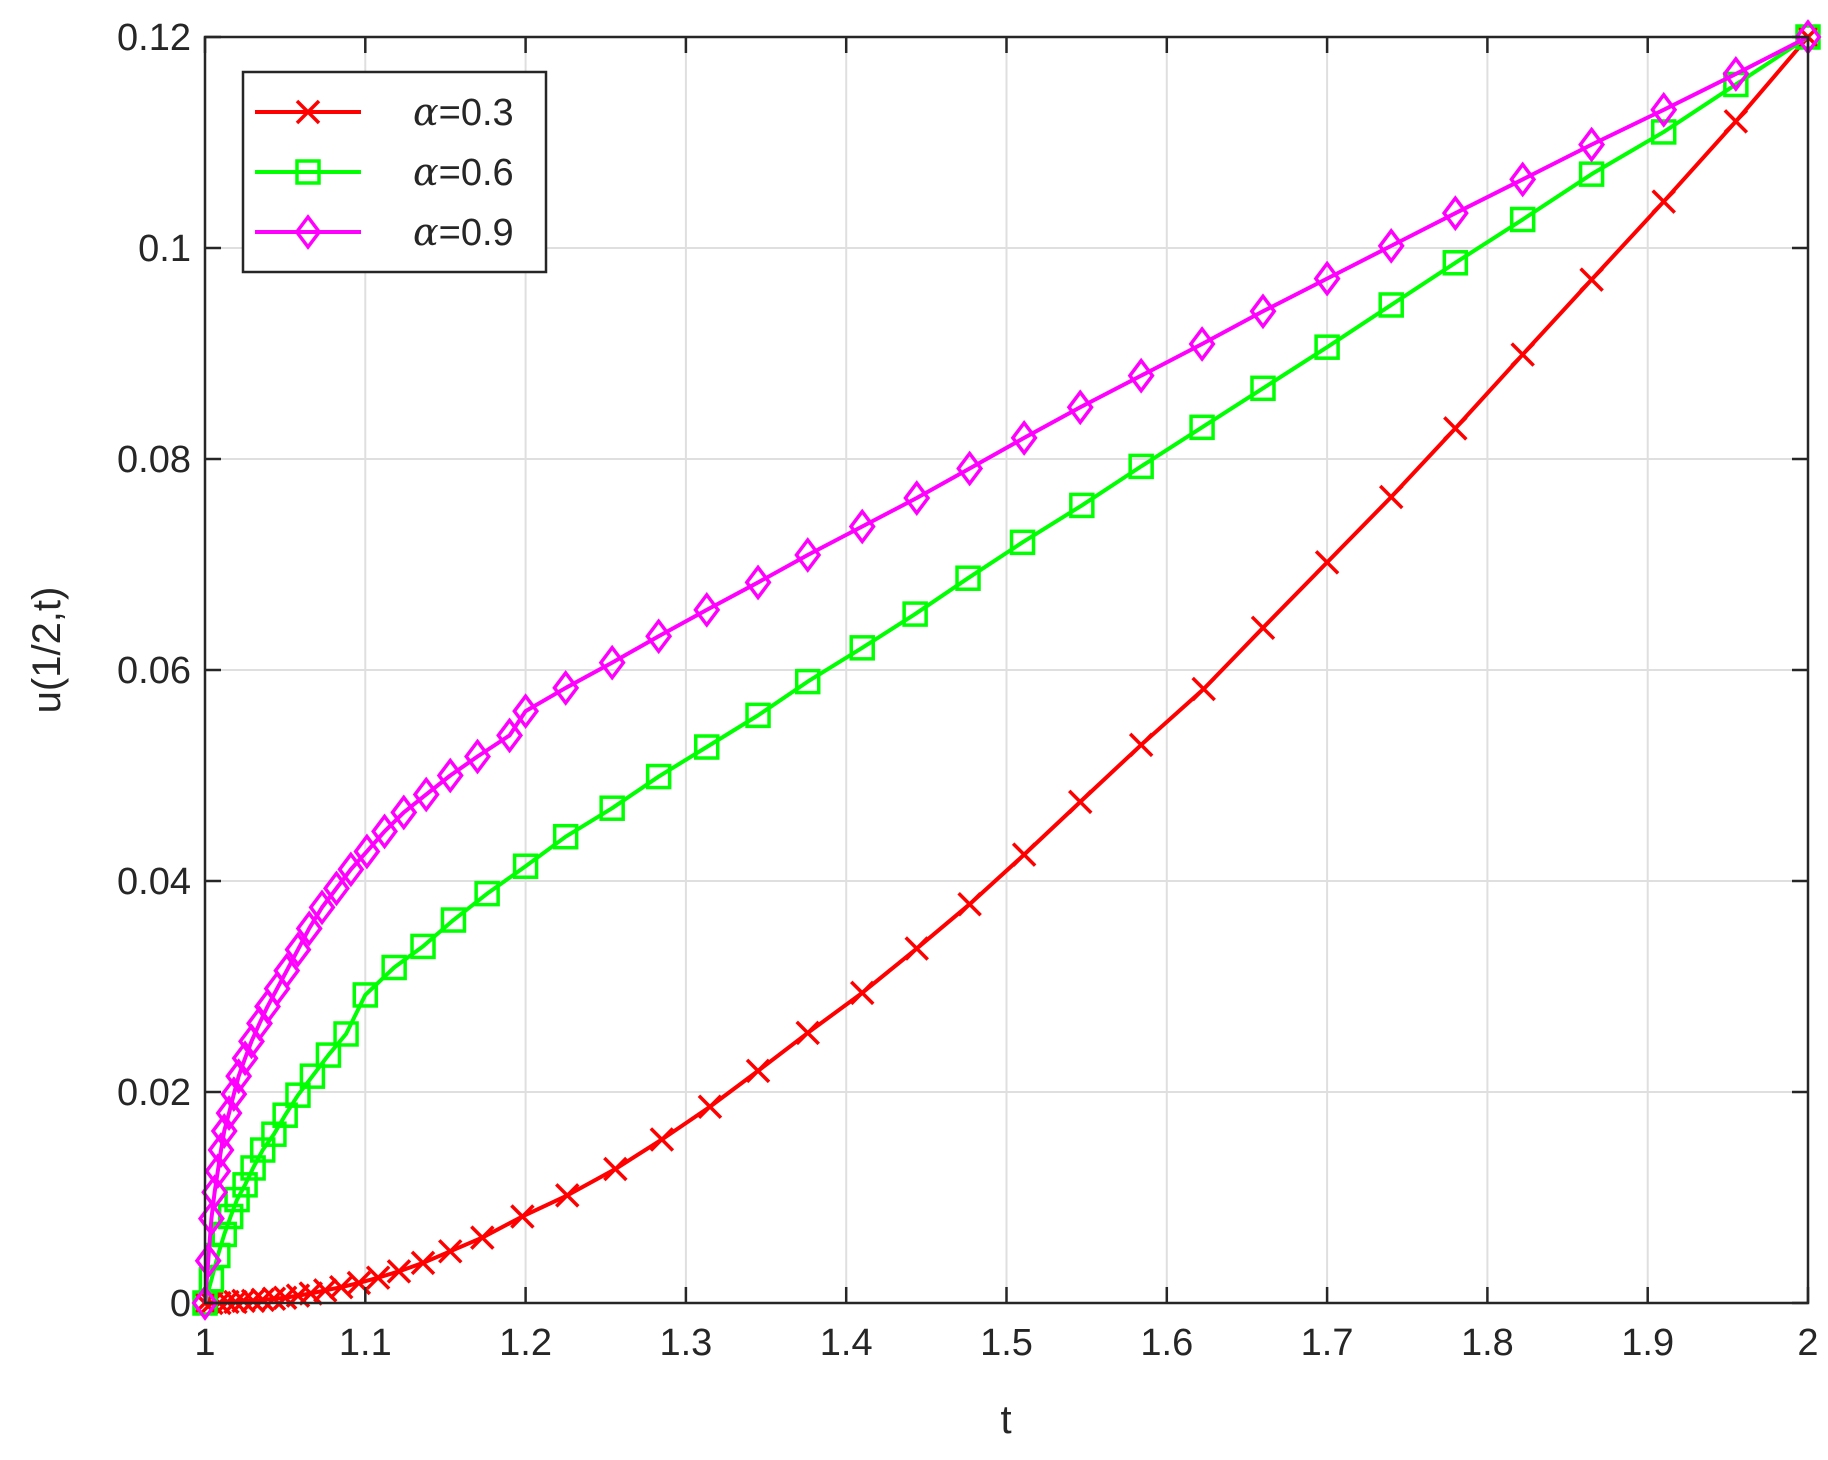 This screenshot has width=1828, height=1460. I want to click on y-tick-label: 0.02, so click(154, 1093).